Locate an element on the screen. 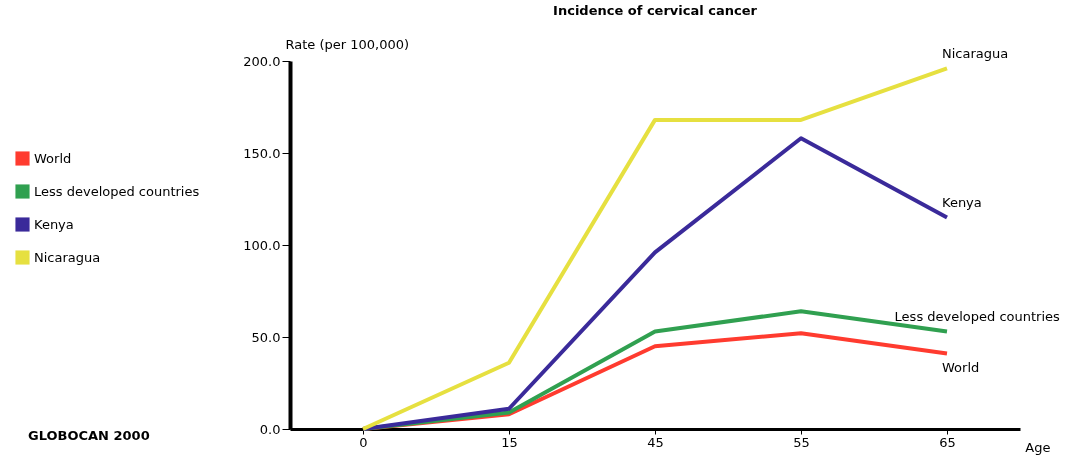  text: Kenya is located at coordinates (962, 203).